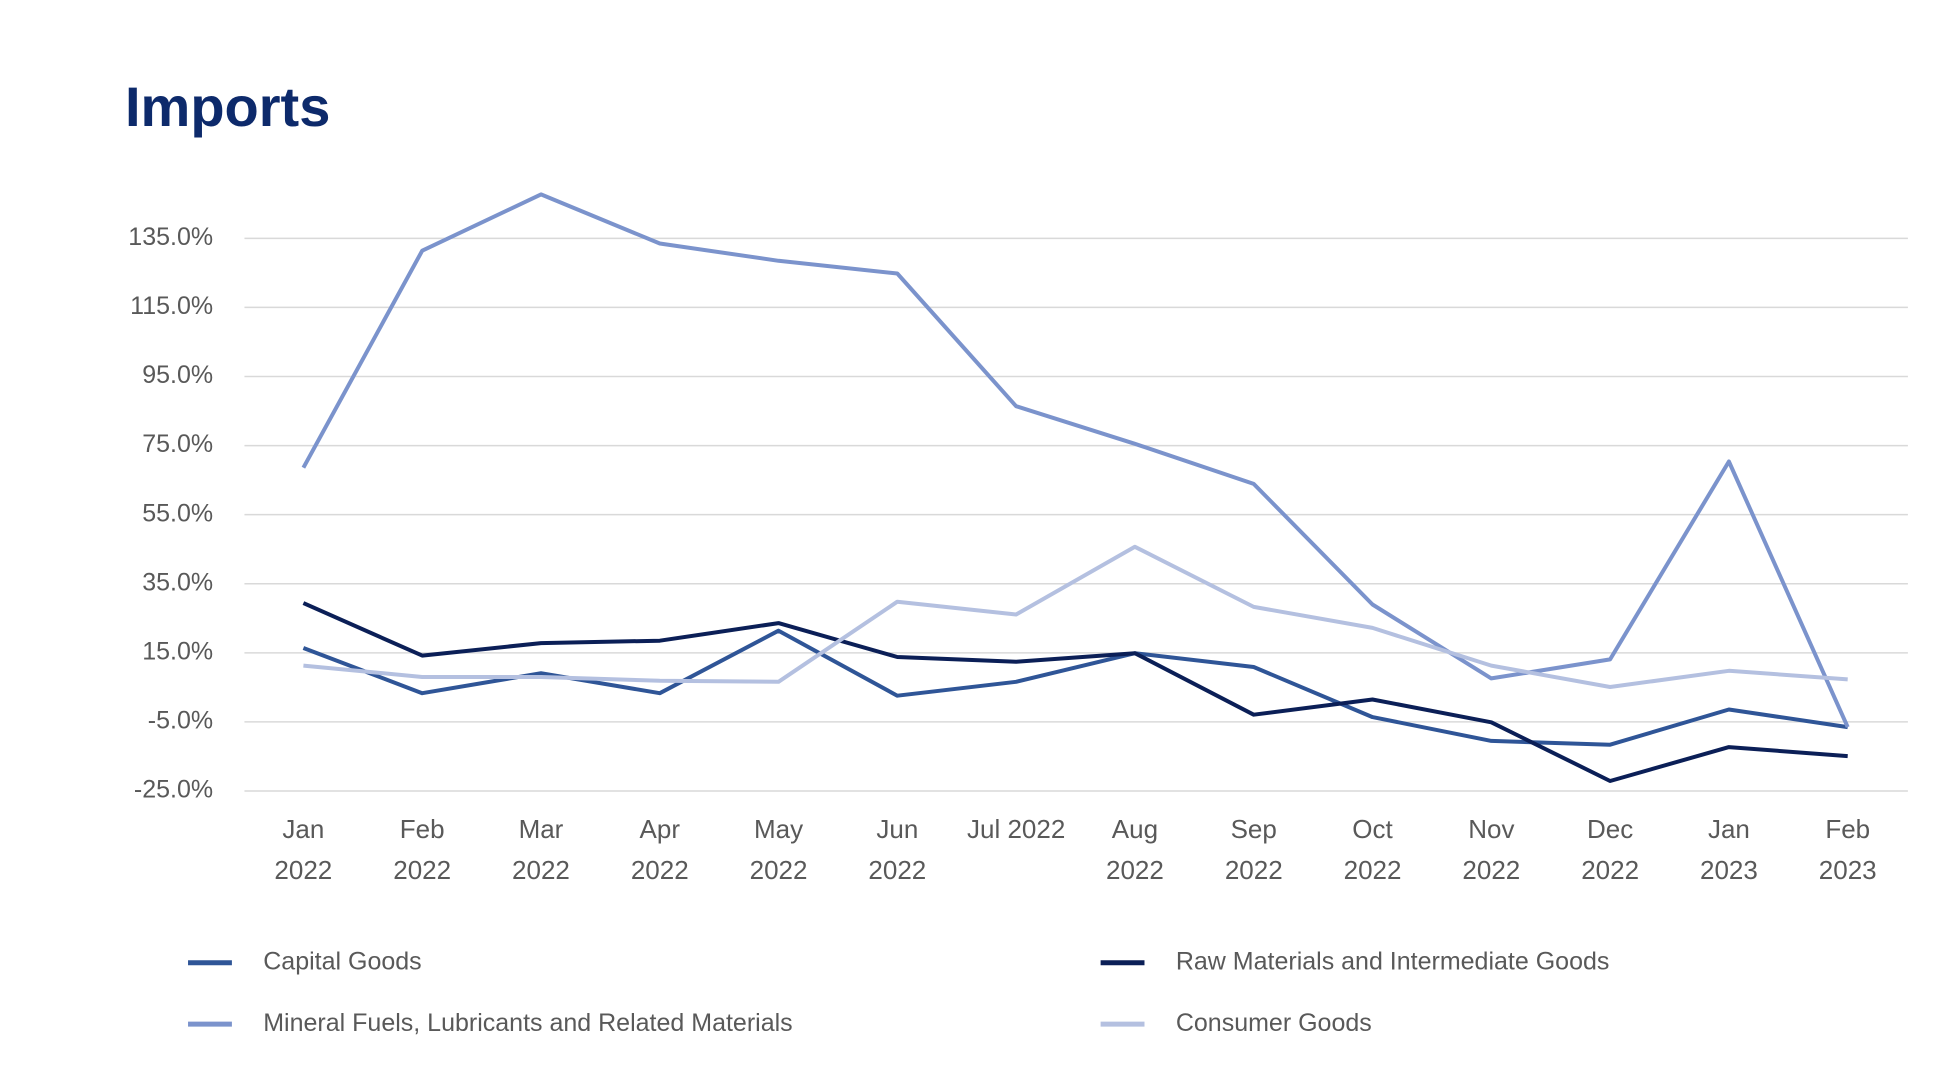 This screenshot has height=1075, width=1943. Describe the element at coordinates (228, 106) in the screenshot. I see `chart-title: Imports` at that location.